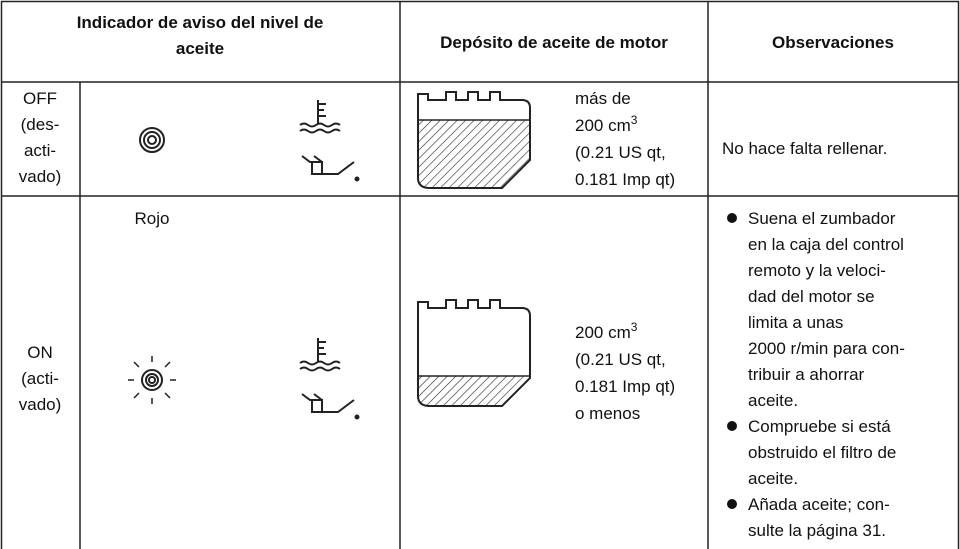 Image resolution: width=960 pixels, height=549 pixels. What do you see at coordinates (826, 244) in the screenshot?
I see `notes-text: en la caja del control` at bounding box center [826, 244].